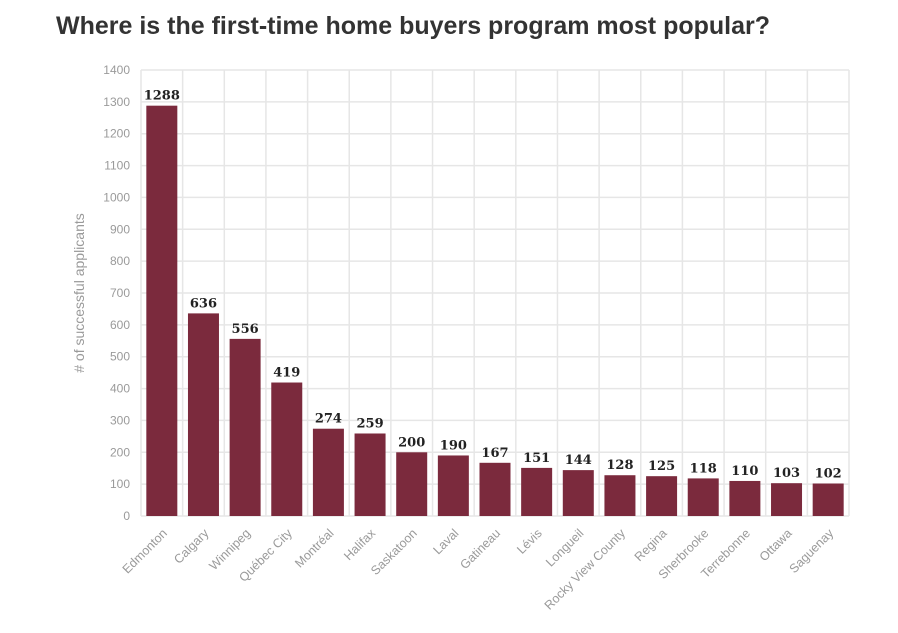  Describe the element at coordinates (203, 303) in the screenshot. I see `data-label: 636` at that location.